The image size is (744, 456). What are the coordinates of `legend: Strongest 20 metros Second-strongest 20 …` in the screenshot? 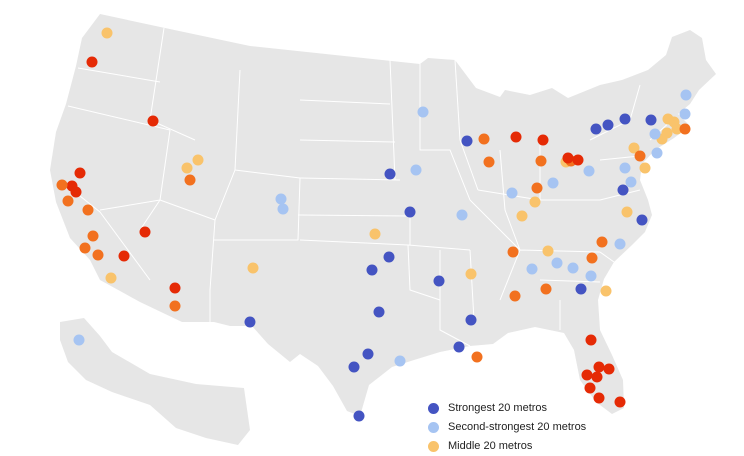 It's located at (507, 427).